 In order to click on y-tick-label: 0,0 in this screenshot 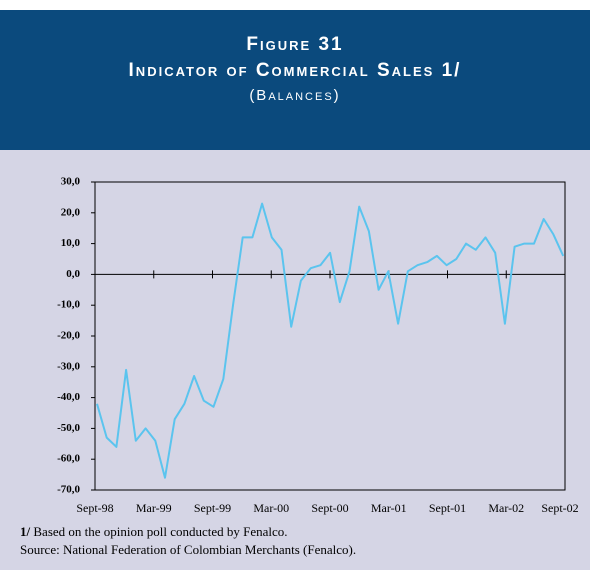, I will do `click(73, 274)`.